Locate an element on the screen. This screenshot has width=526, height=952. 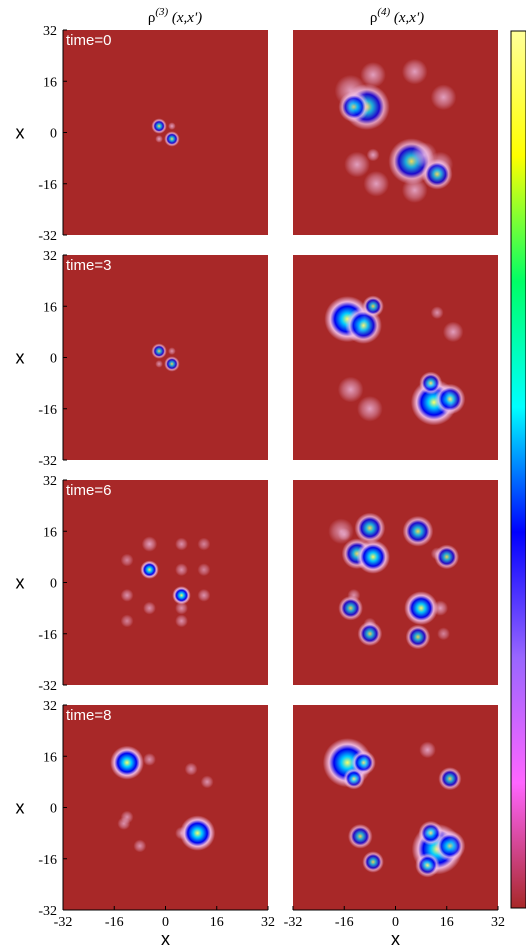
column-title-0-superscript: (3) is located at coordinates (161, 12).